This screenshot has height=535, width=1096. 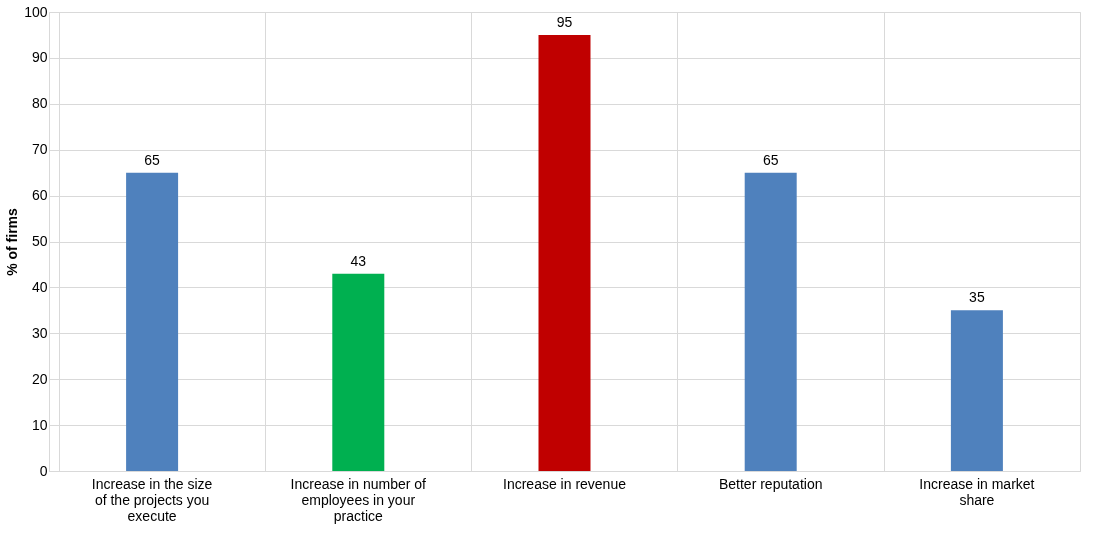 What do you see at coordinates (39, 149) in the screenshot?
I see `y-tick-label: 70` at bounding box center [39, 149].